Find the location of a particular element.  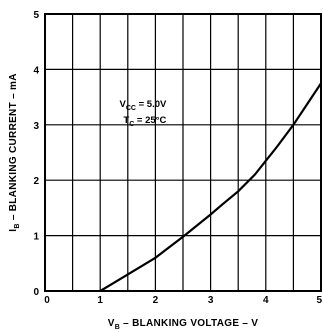

y-tick-label: 3 is located at coordinates (36, 126).